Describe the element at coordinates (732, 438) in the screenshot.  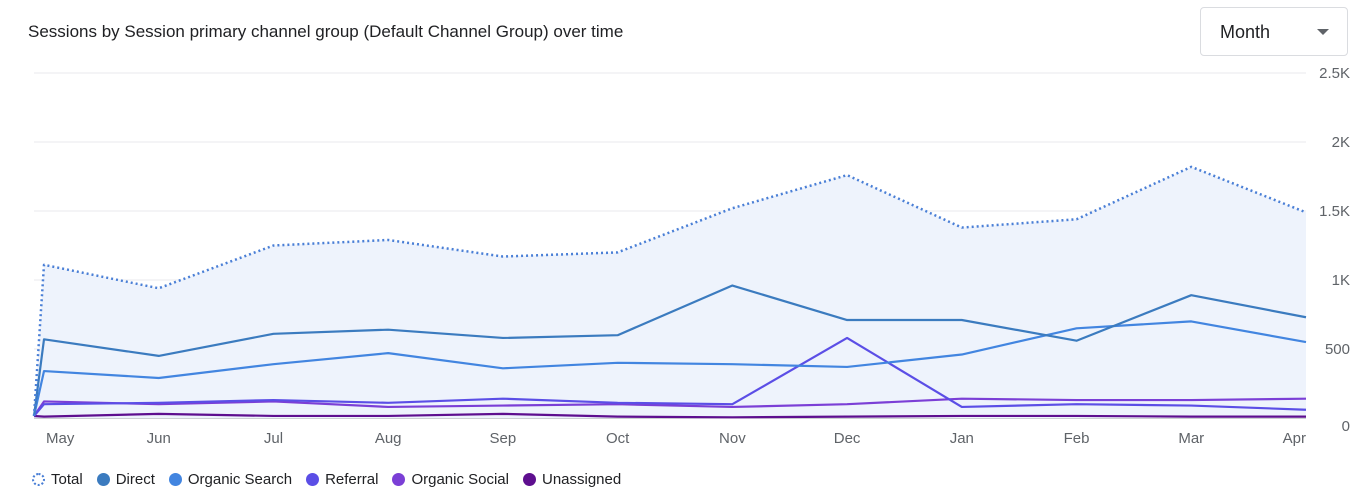
I see `x-tick-label: Nov` at that location.